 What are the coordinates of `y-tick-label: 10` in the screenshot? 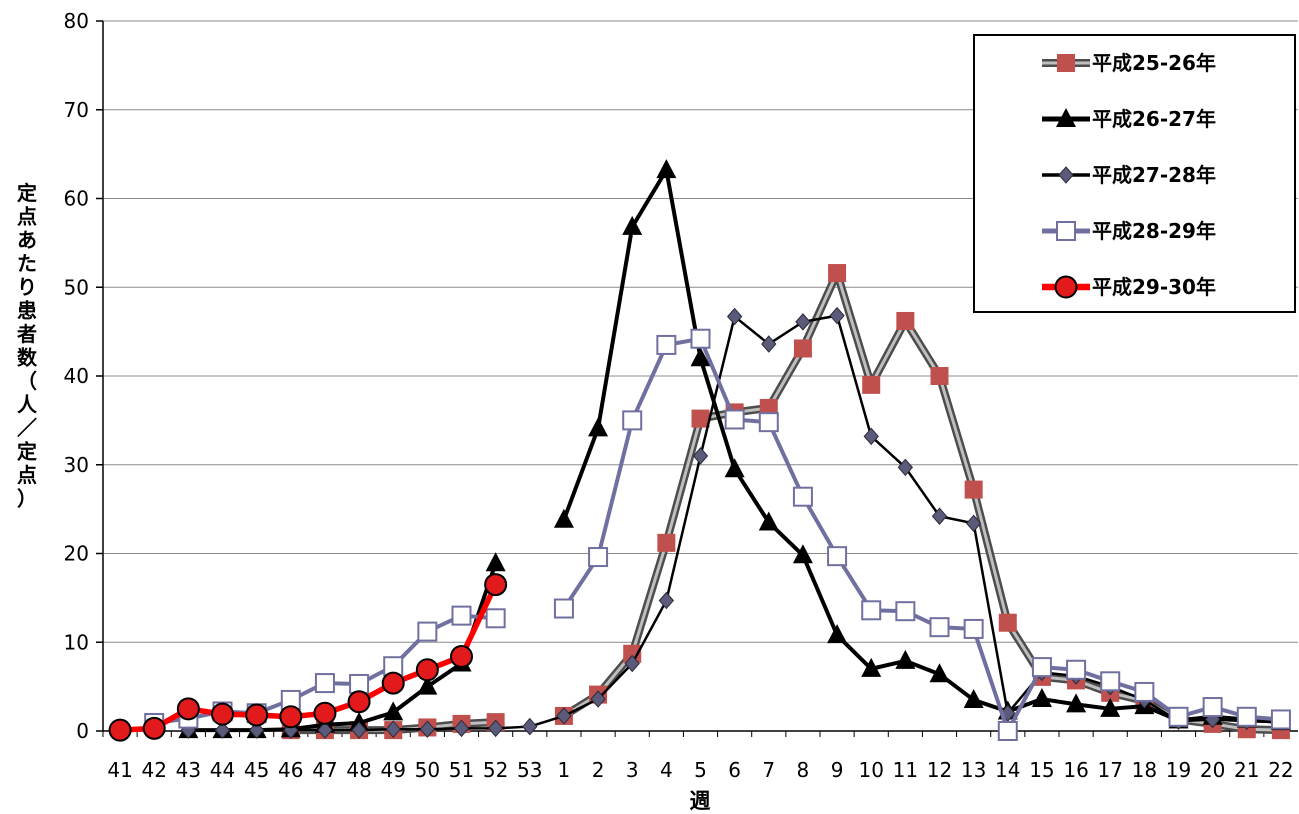 It's located at (76, 642).